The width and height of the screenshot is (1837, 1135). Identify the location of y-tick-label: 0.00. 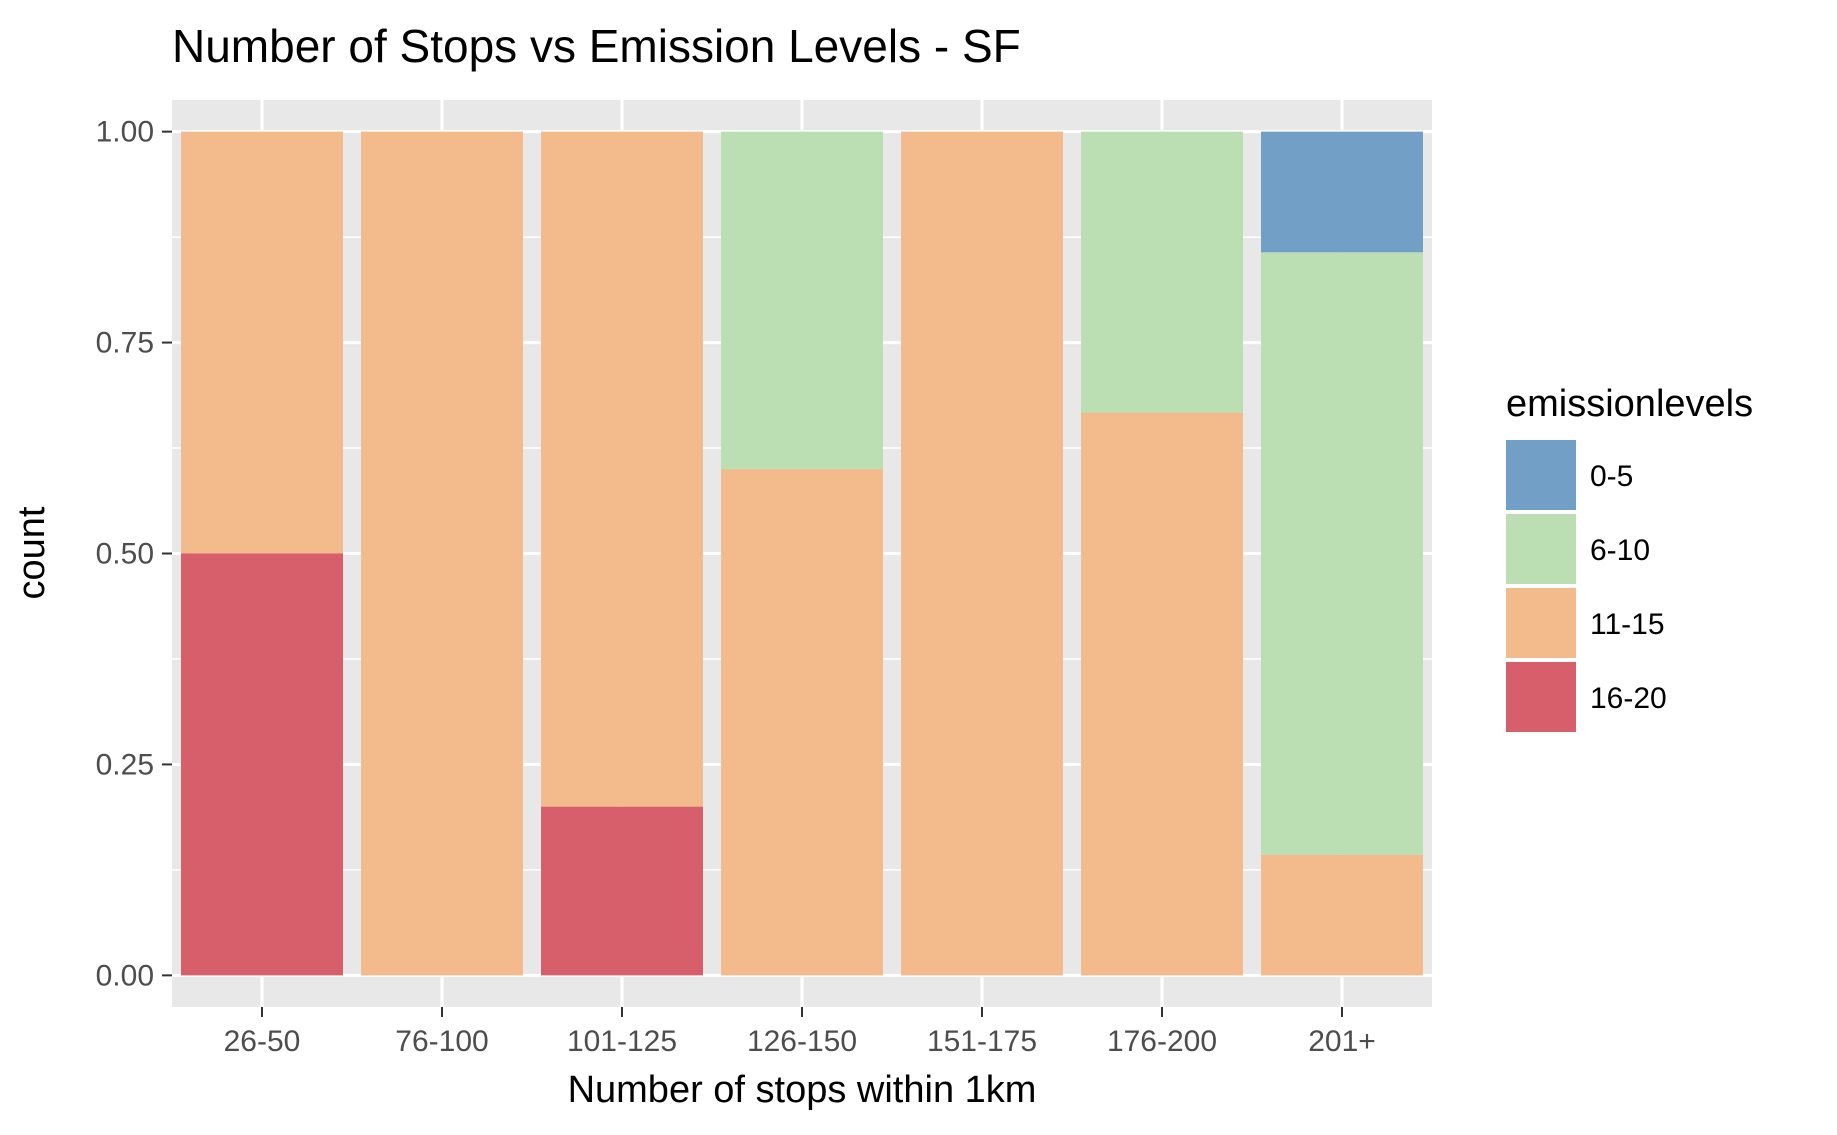
(125, 975).